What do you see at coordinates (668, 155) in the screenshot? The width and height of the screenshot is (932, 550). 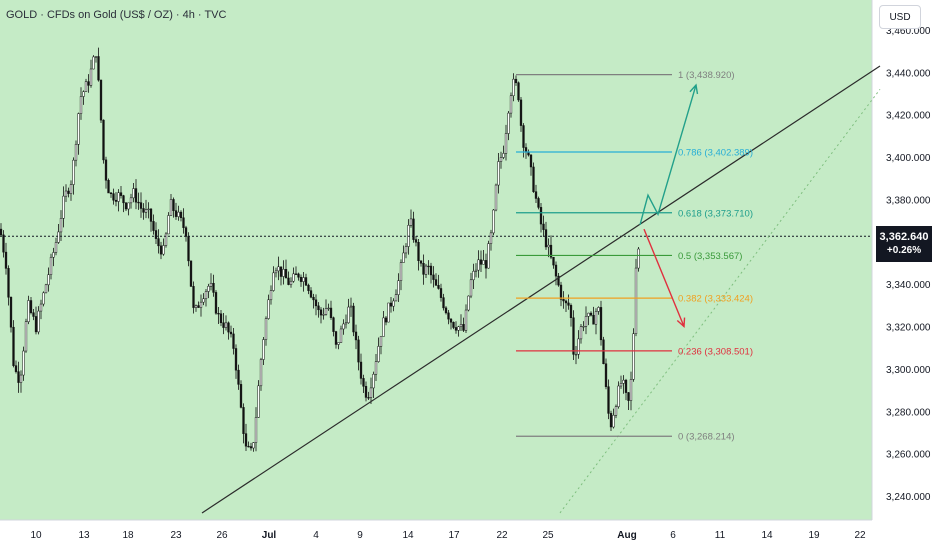 I see `projection-up-path` at bounding box center [668, 155].